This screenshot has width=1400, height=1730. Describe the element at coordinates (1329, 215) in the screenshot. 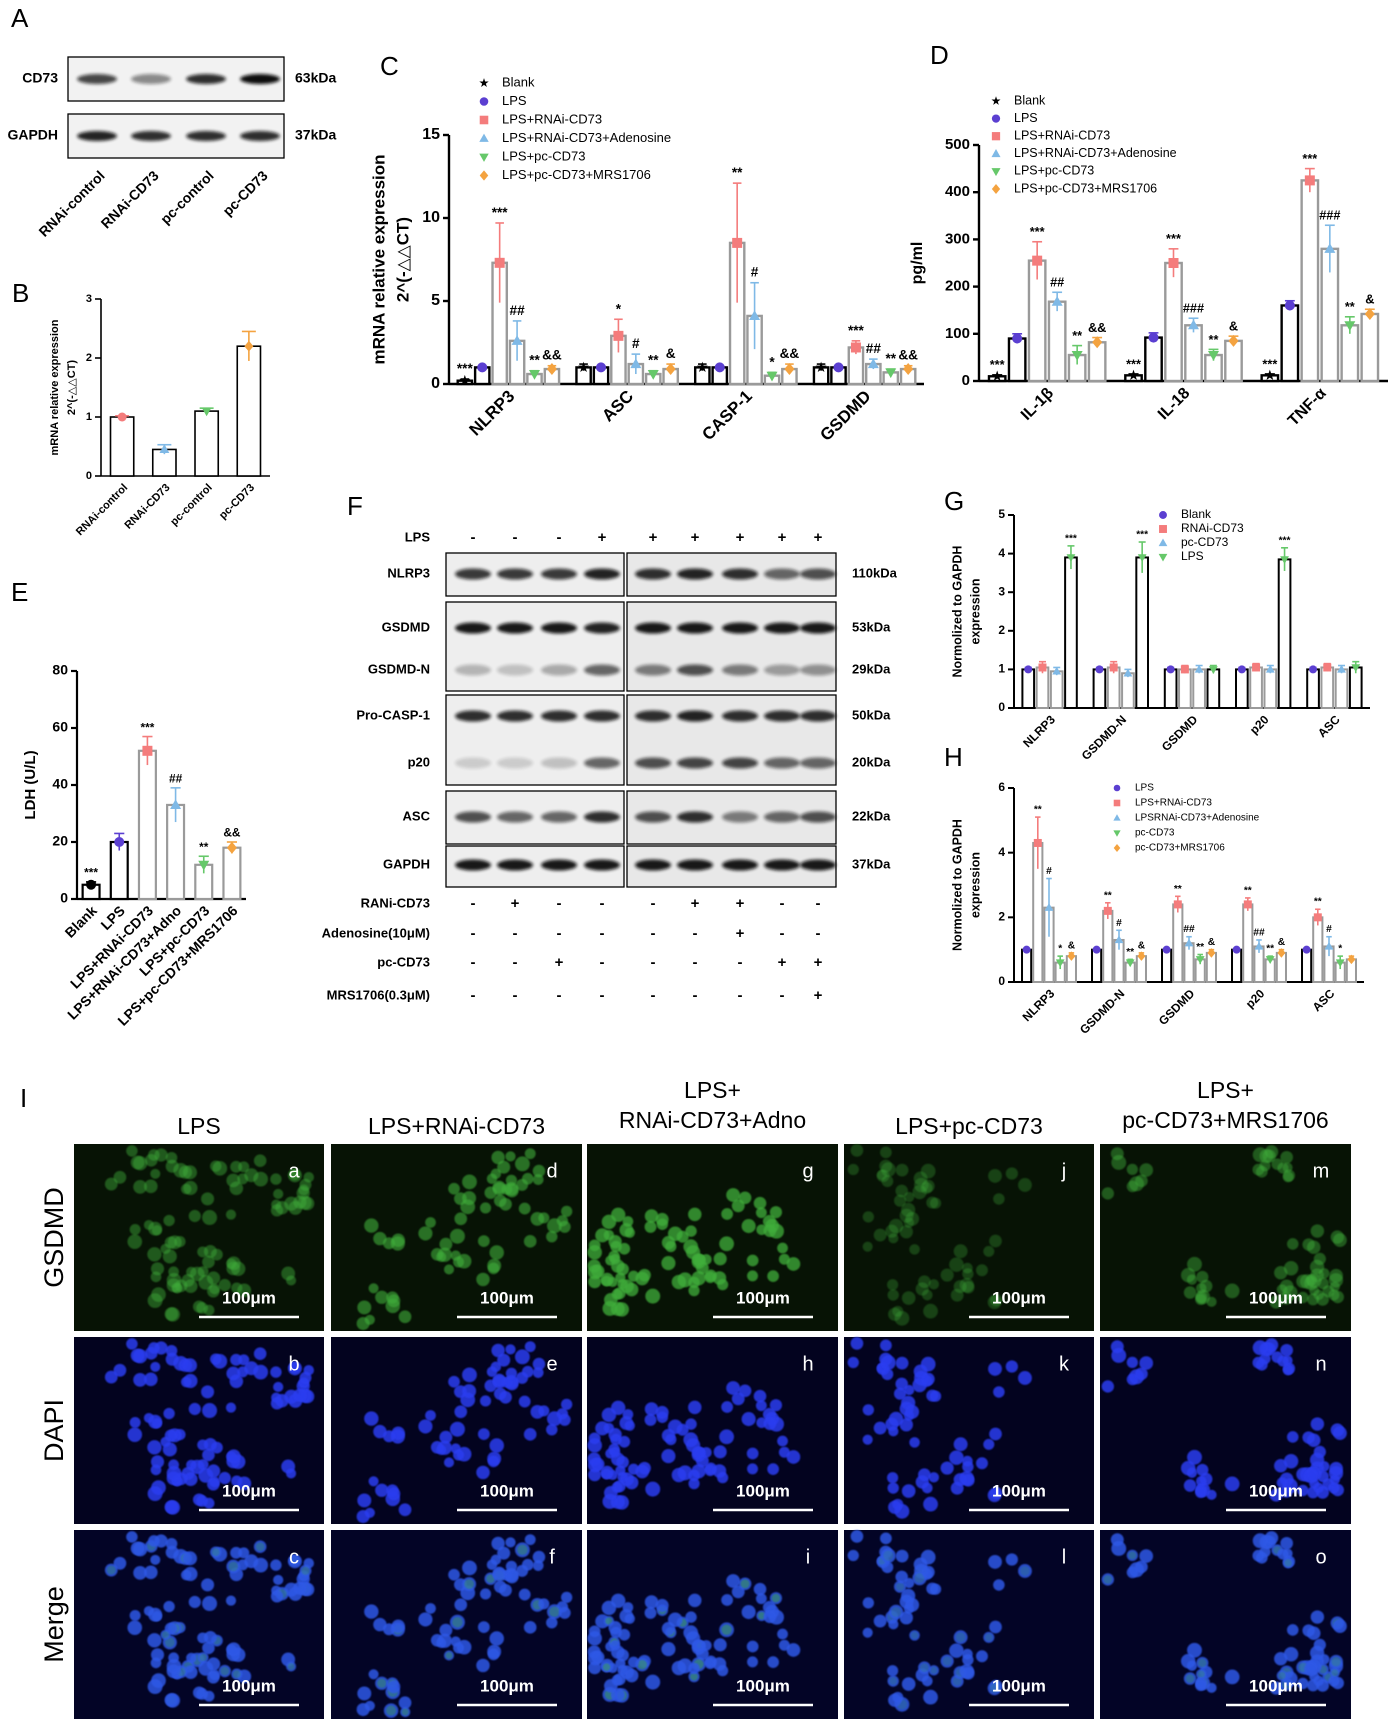

I see `significance-label: ###` at that location.